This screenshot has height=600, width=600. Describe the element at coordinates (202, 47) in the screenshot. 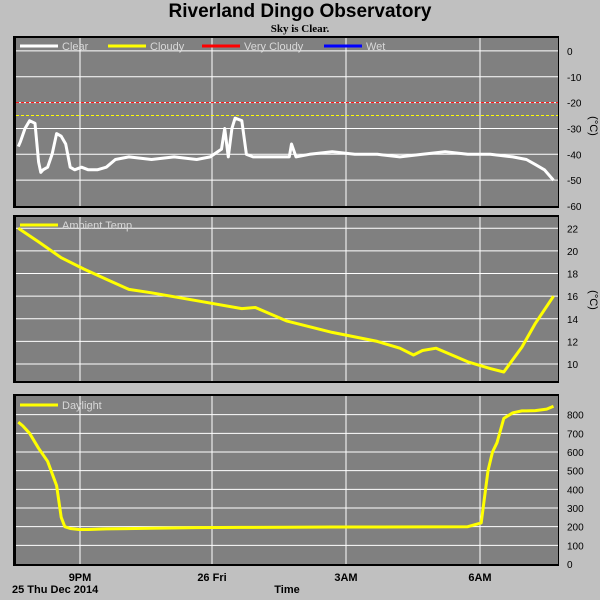

I see `sky-legend: Clear Cloudy Very Cloudy Wet` at that location.